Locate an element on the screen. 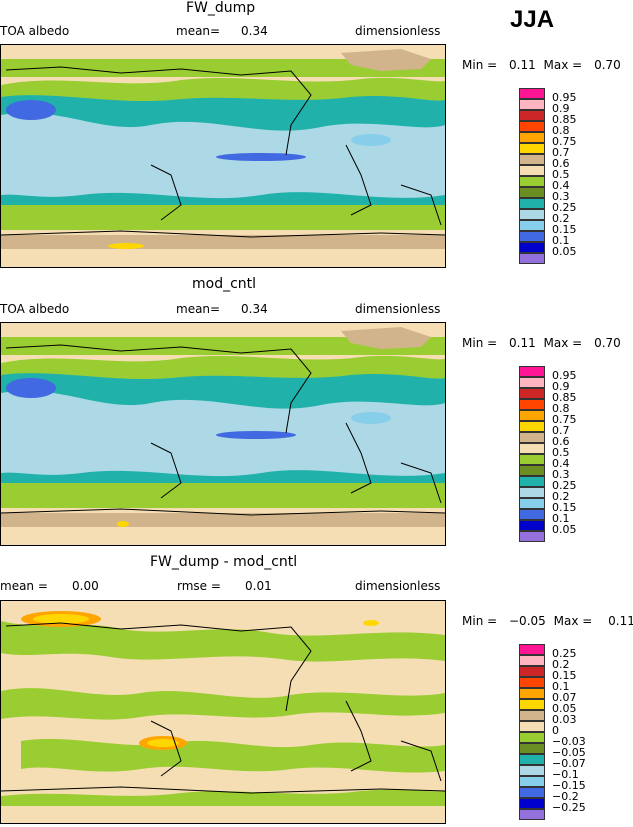 This screenshot has width=633, height=827. colorbar-label: 0.95 is located at coordinates (564, 375).